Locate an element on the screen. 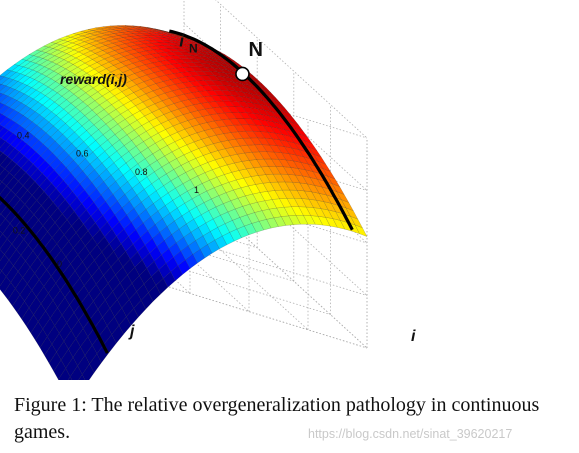 This screenshot has width=579, height=453. i-tick-label: 1 is located at coordinates (196, 190).